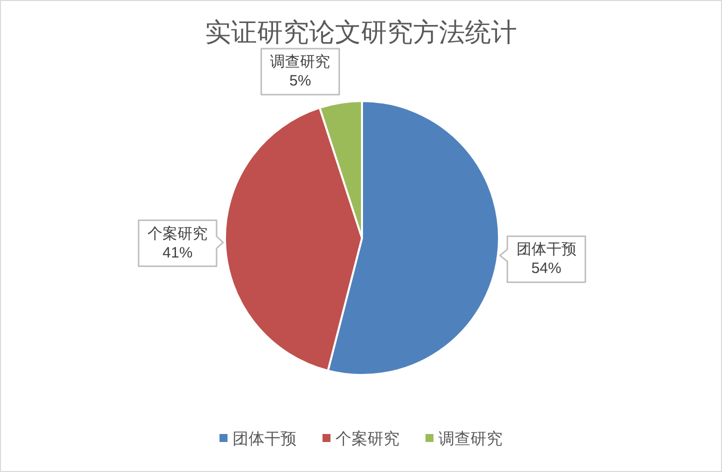 This screenshot has width=722, height=472. What do you see at coordinates (546, 249) in the screenshot?
I see `slice-label: 团体干预` at bounding box center [546, 249].